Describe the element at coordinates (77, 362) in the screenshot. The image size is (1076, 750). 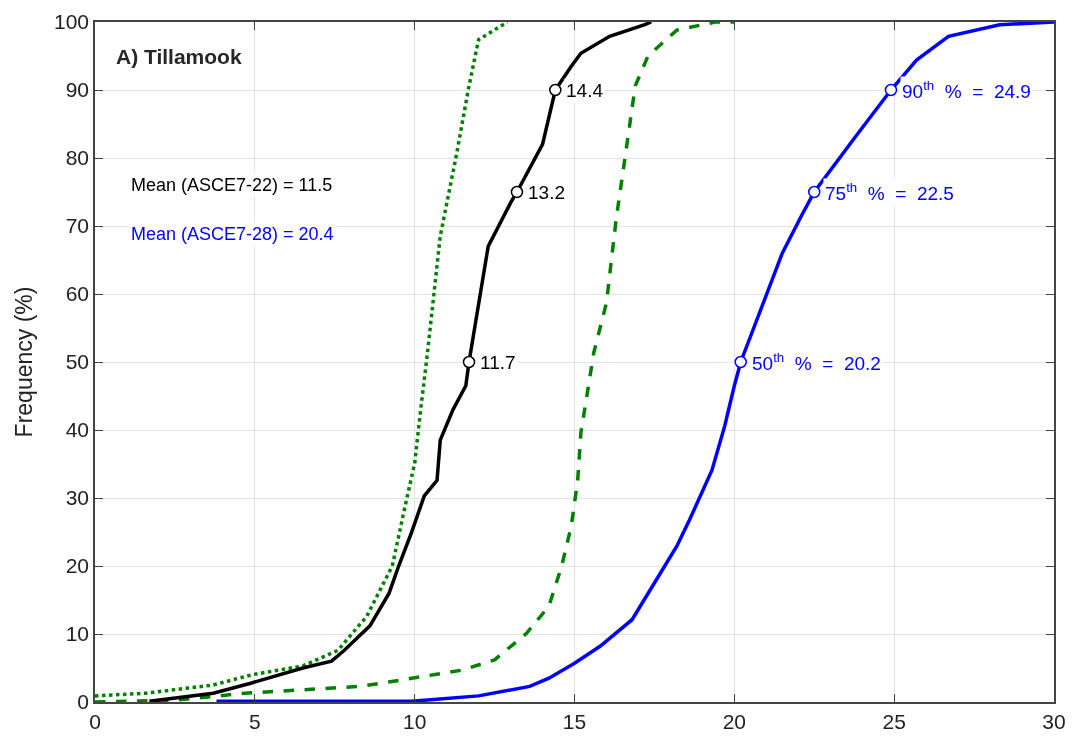
I see `y-tick-label: 50` at that location.